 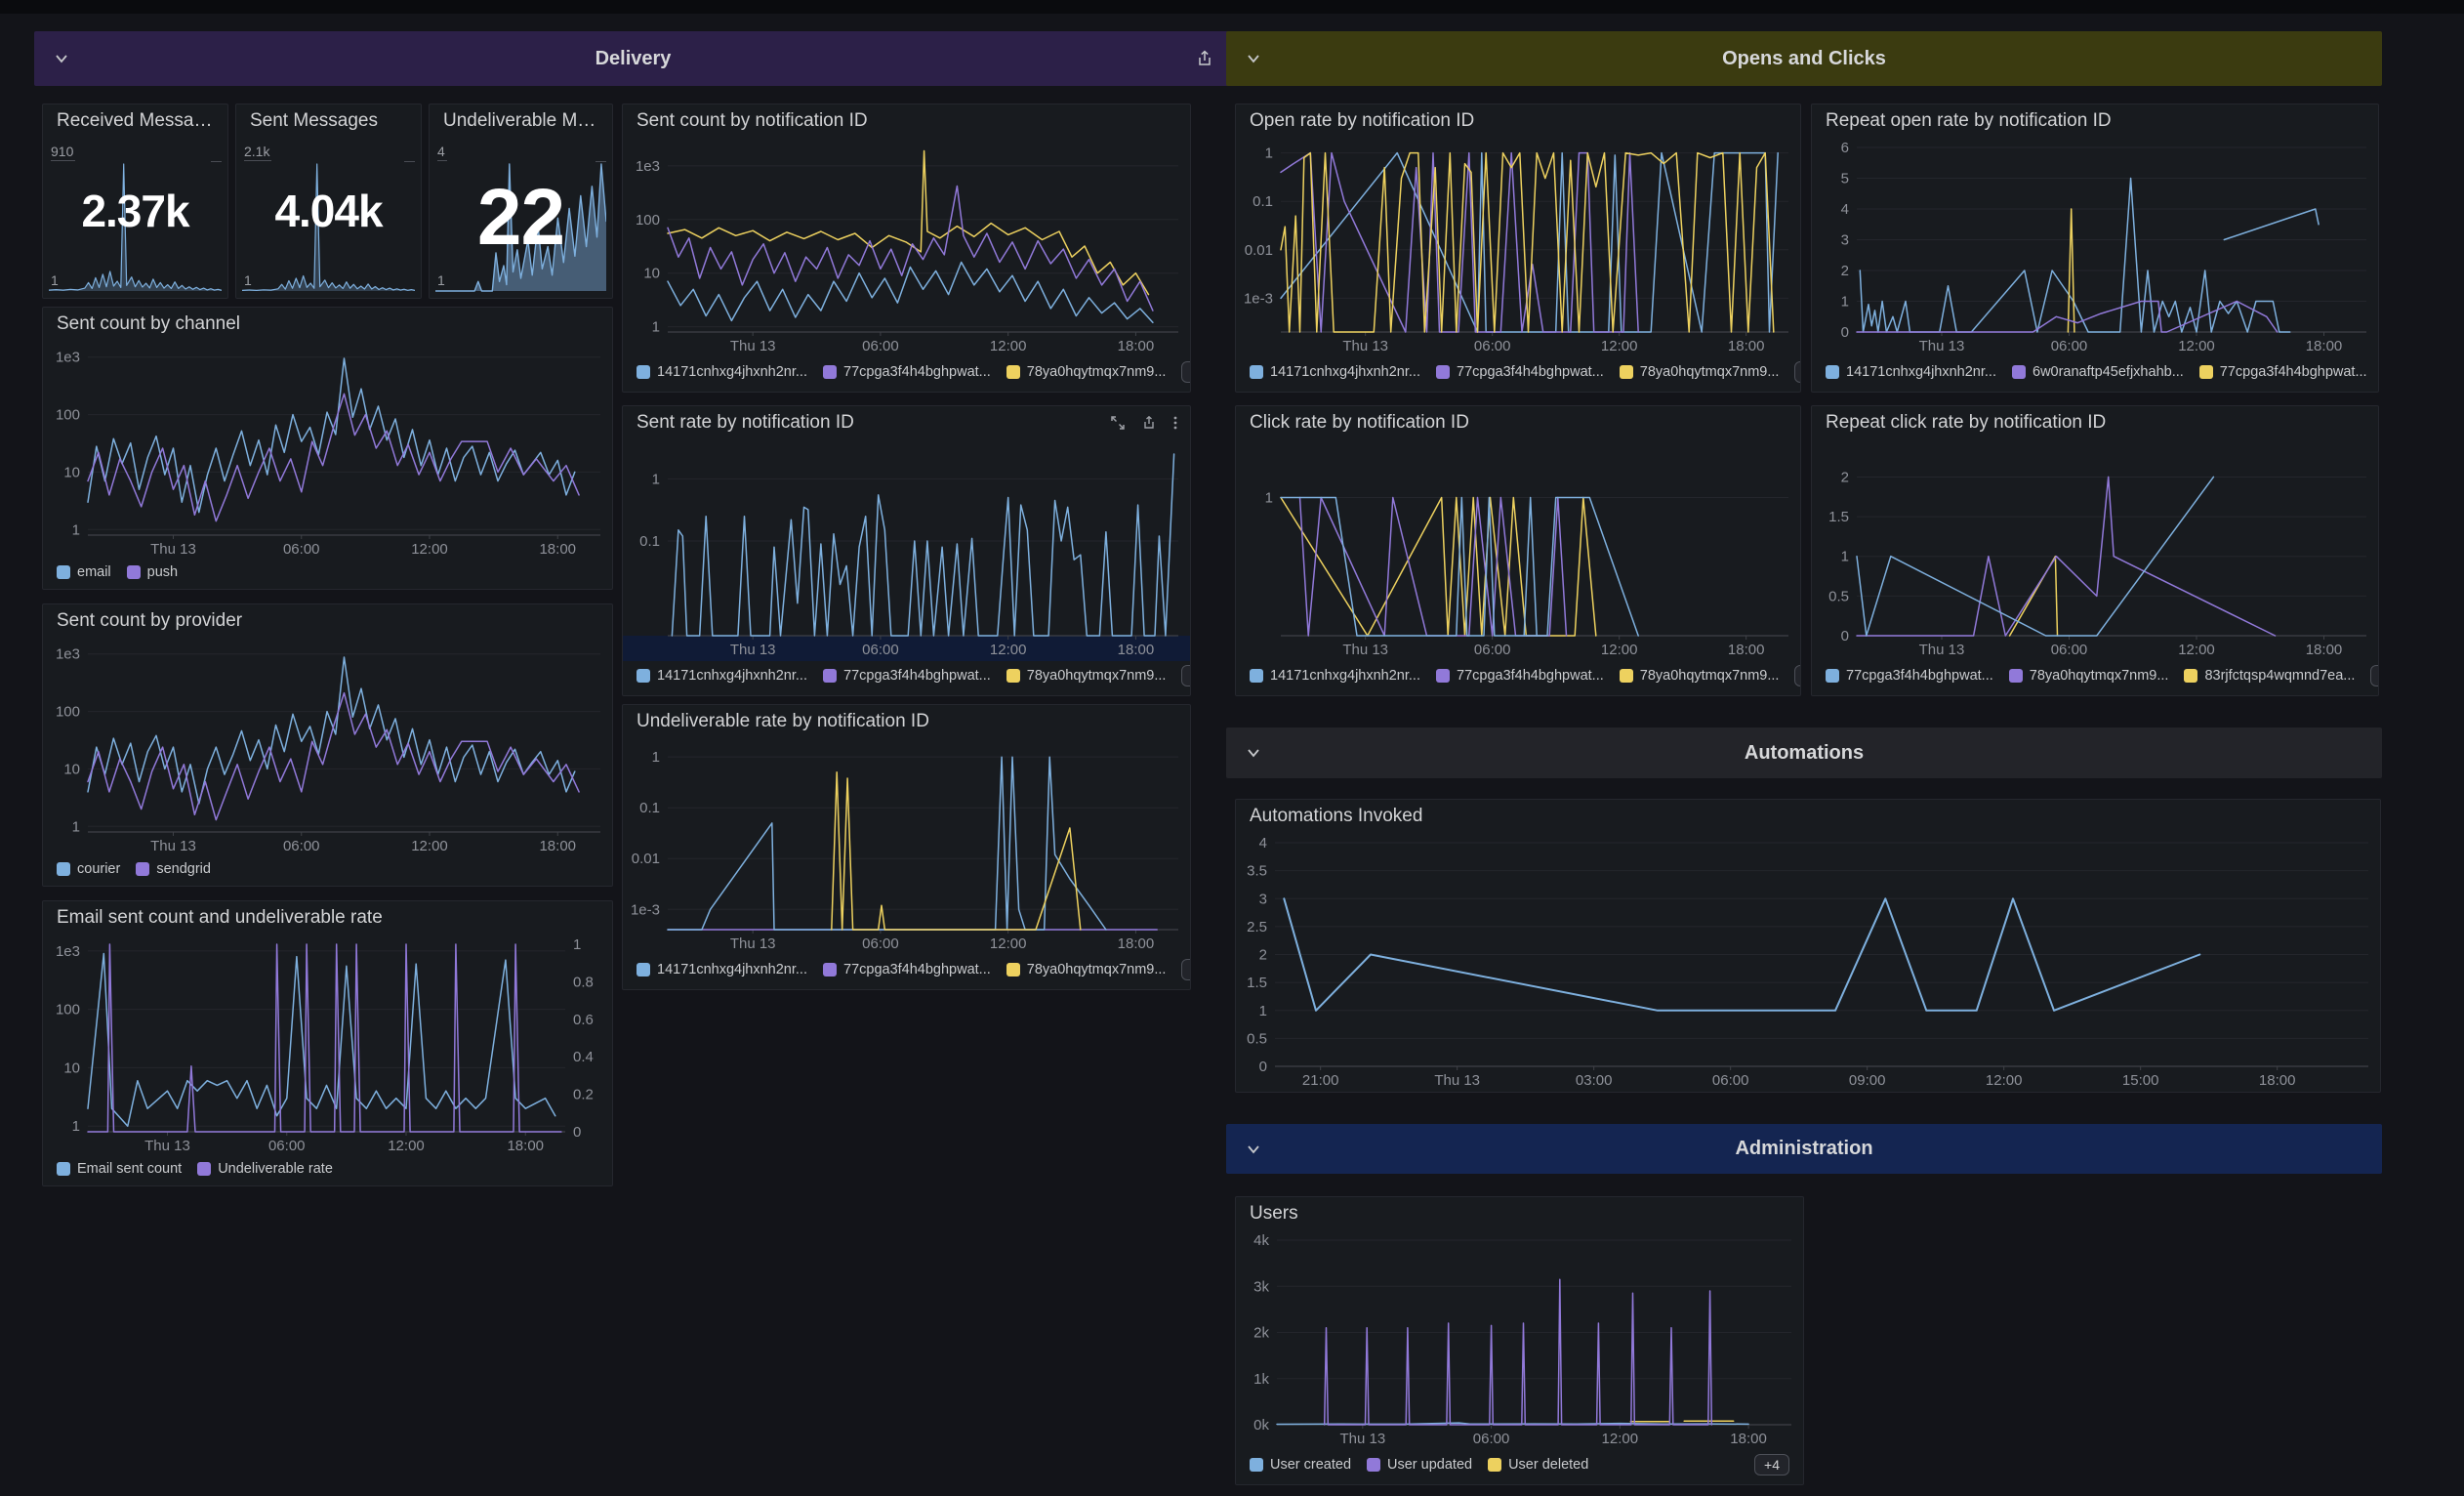 I want to click on users-chart: 4k 3k 2k 1k 0k Thu 13 06:00 12:00 18:00, so click(x=1519, y=1340).